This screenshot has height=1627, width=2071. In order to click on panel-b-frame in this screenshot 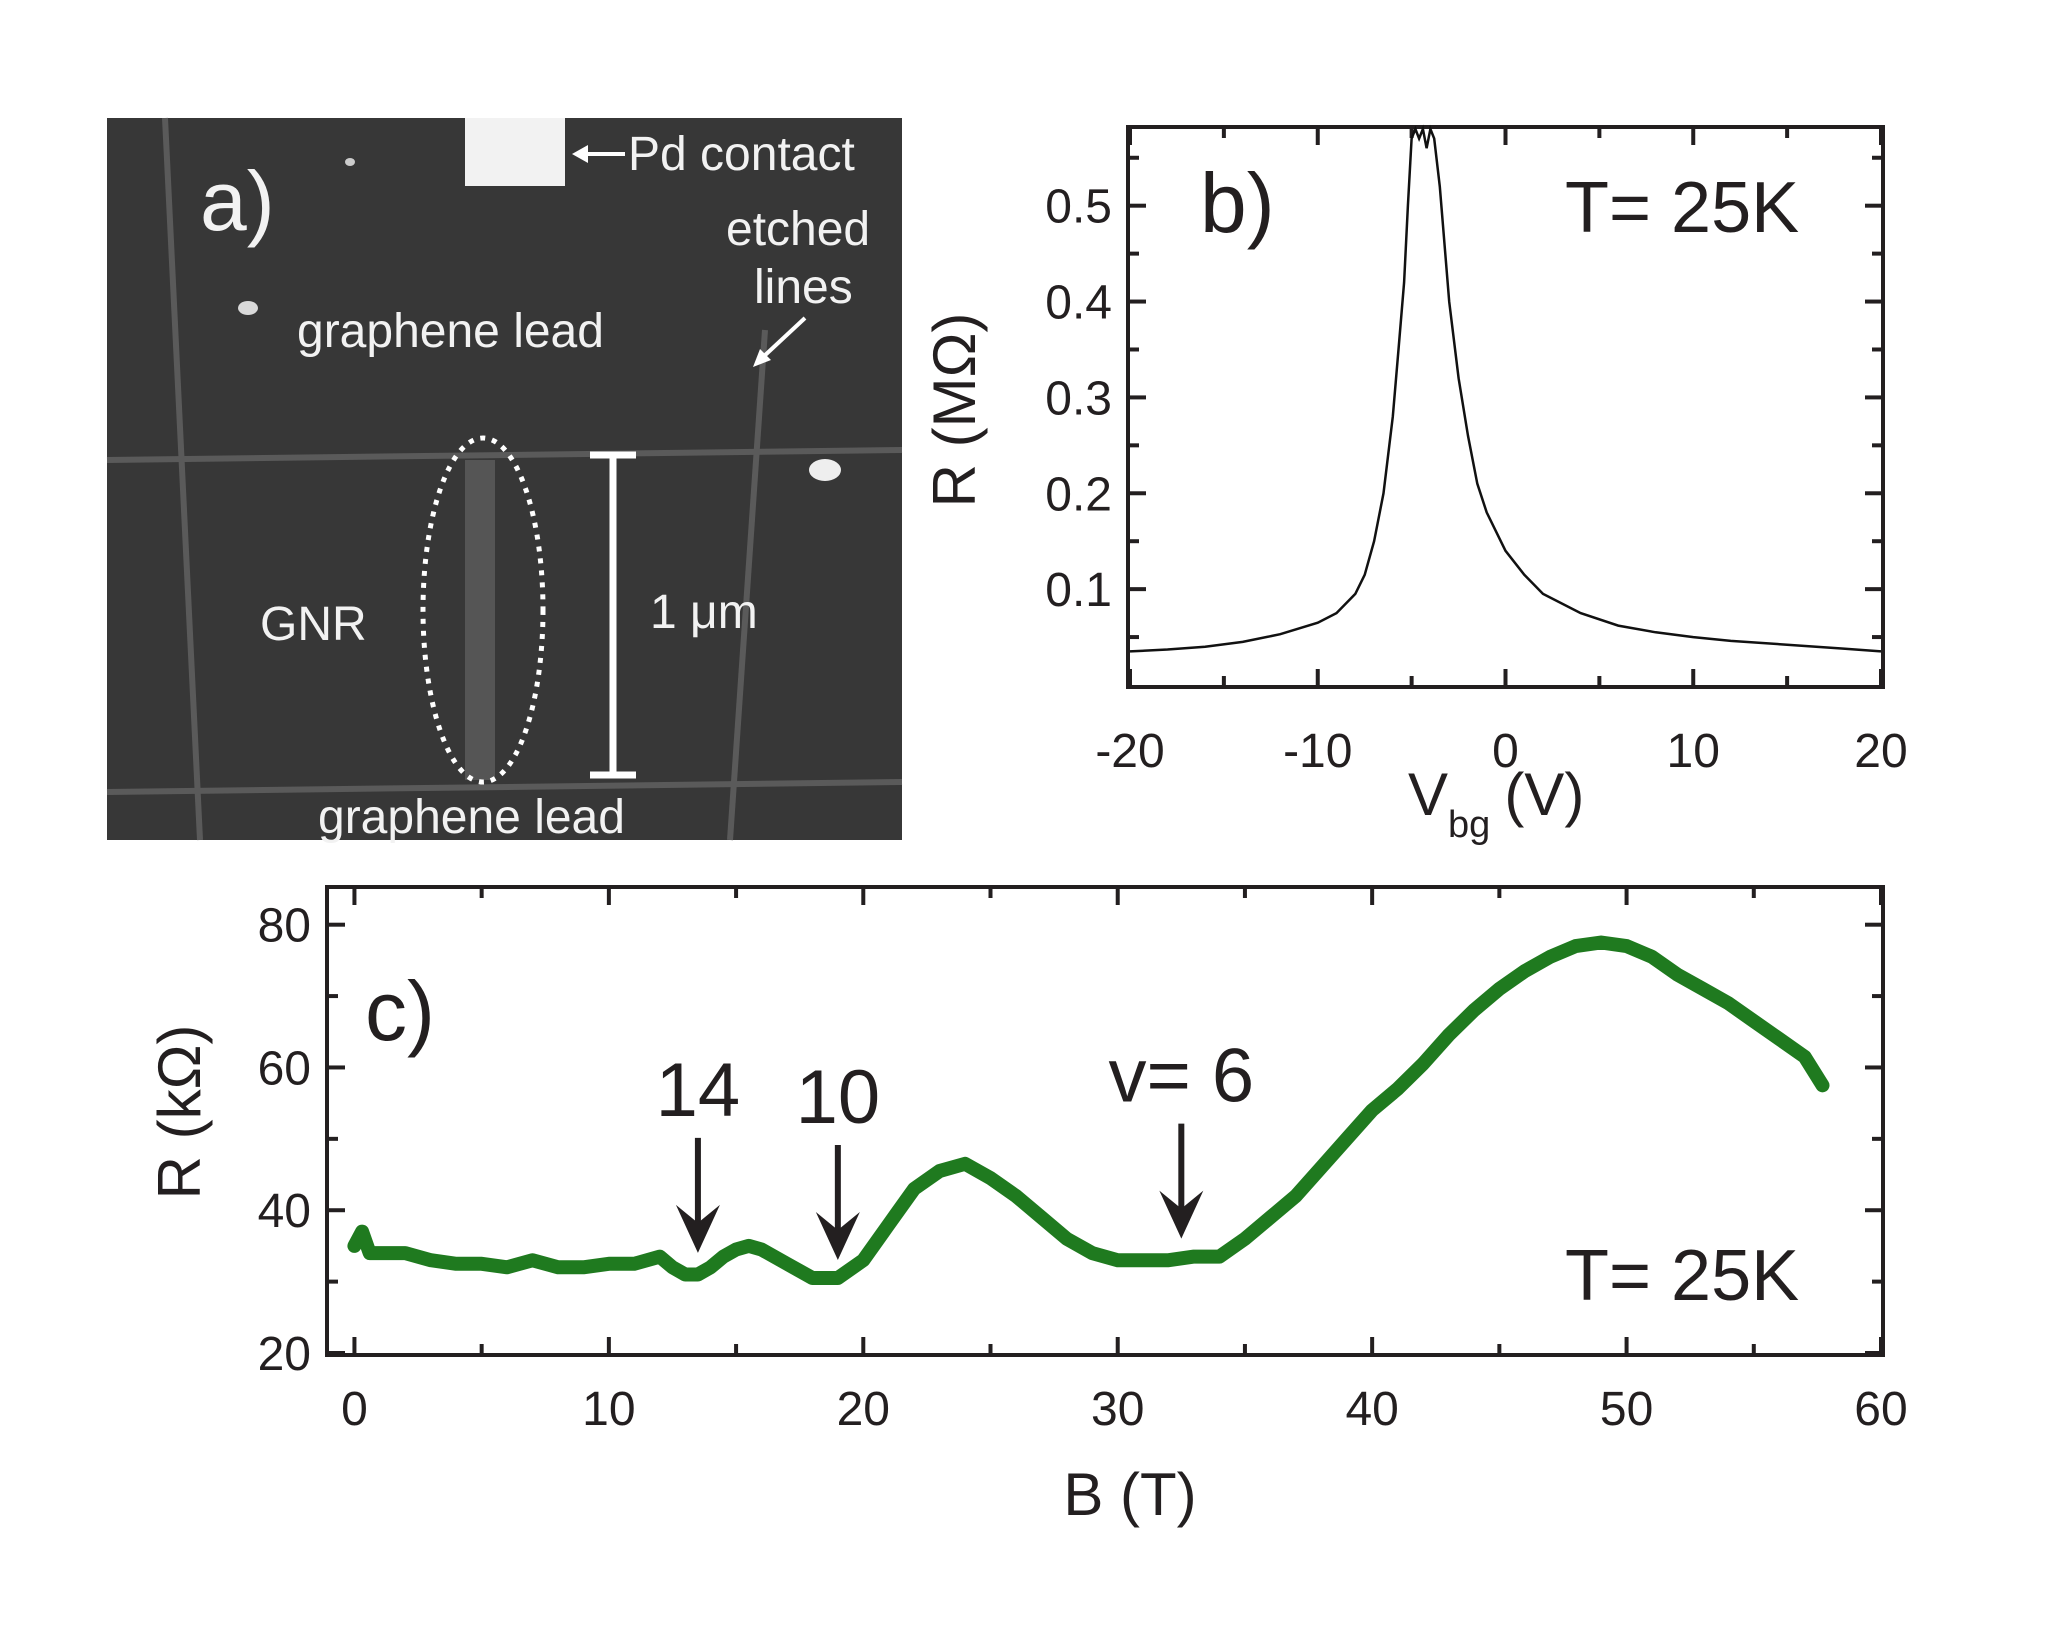, I will do `click(1505, 407)`.